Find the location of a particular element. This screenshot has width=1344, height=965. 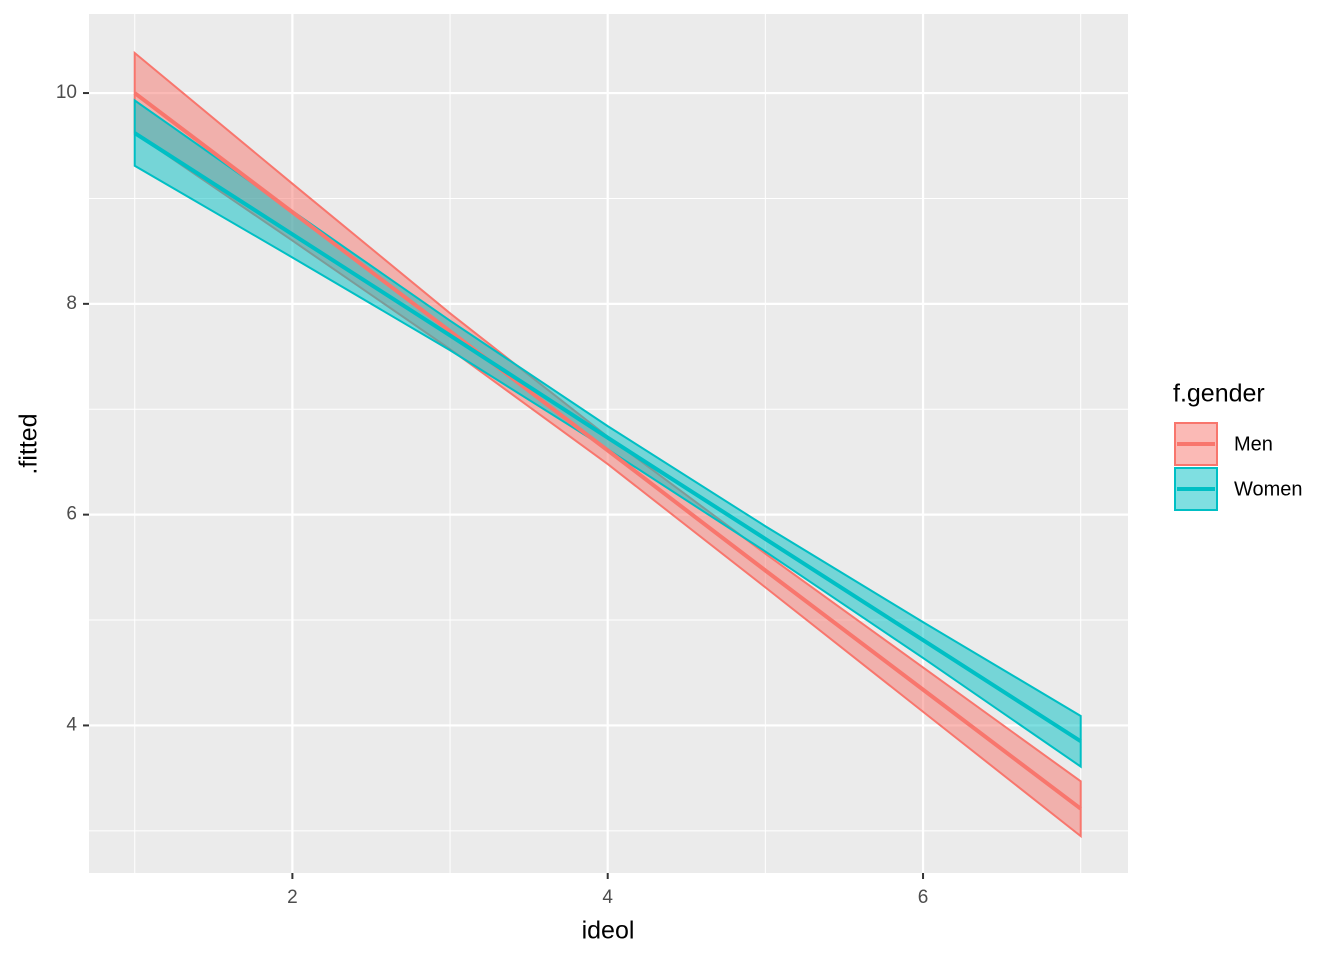

y-tick-label: 8 is located at coordinates (71, 303).